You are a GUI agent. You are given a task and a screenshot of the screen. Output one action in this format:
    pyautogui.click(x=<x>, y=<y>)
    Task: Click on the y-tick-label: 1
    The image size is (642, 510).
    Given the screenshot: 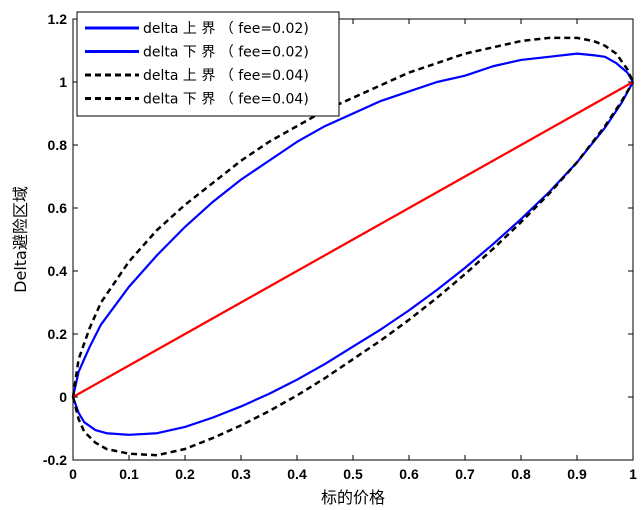 What is the action you would take?
    pyautogui.click(x=63, y=82)
    